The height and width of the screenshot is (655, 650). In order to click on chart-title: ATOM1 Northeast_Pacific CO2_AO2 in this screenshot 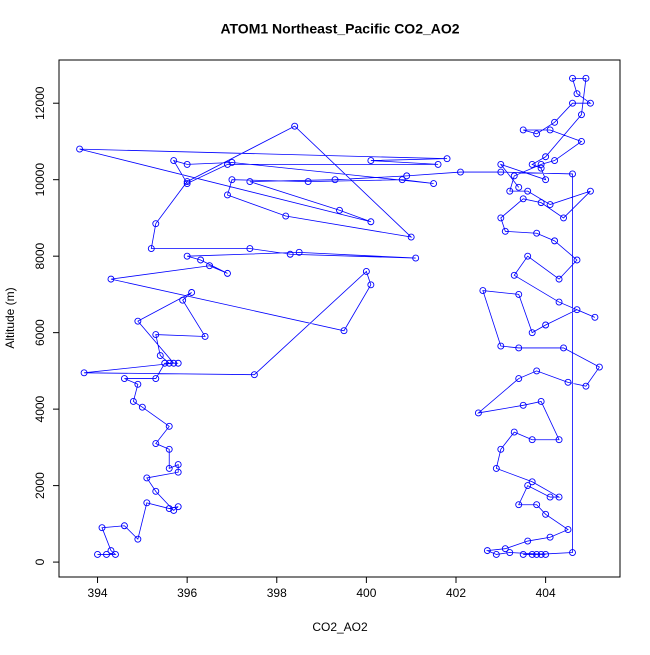, I will do `click(339, 29)`.